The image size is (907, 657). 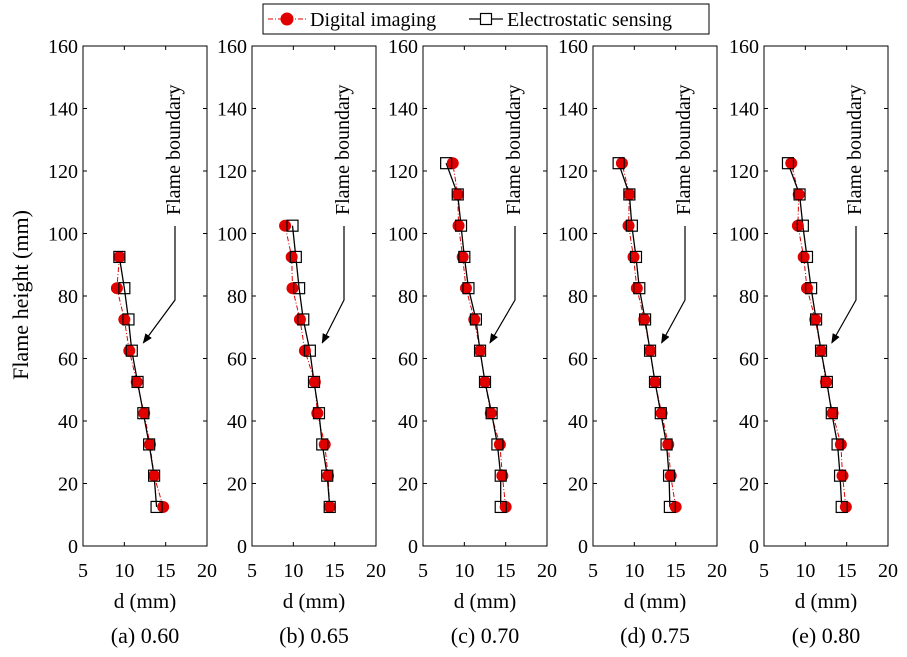 What do you see at coordinates (655, 296) in the screenshot?
I see `axes-box` at bounding box center [655, 296].